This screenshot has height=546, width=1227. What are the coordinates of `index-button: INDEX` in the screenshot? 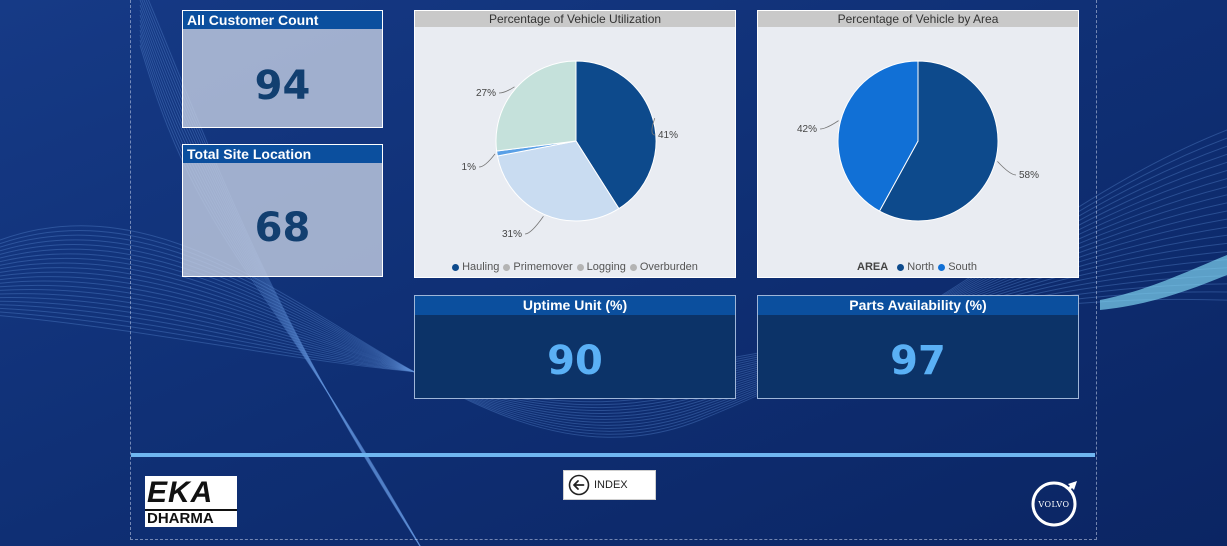 It's located at (609, 485).